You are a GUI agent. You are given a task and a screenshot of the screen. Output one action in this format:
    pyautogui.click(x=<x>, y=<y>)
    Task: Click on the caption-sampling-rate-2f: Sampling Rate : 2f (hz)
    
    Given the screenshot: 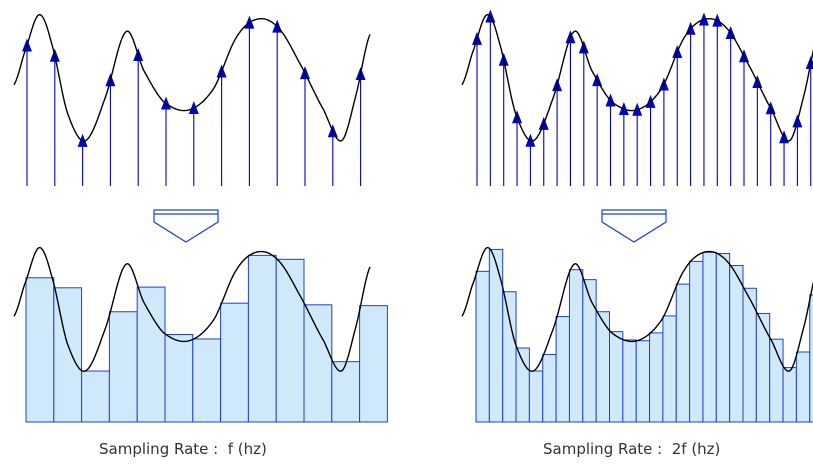 What is the action you would take?
    pyautogui.click(x=632, y=449)
    